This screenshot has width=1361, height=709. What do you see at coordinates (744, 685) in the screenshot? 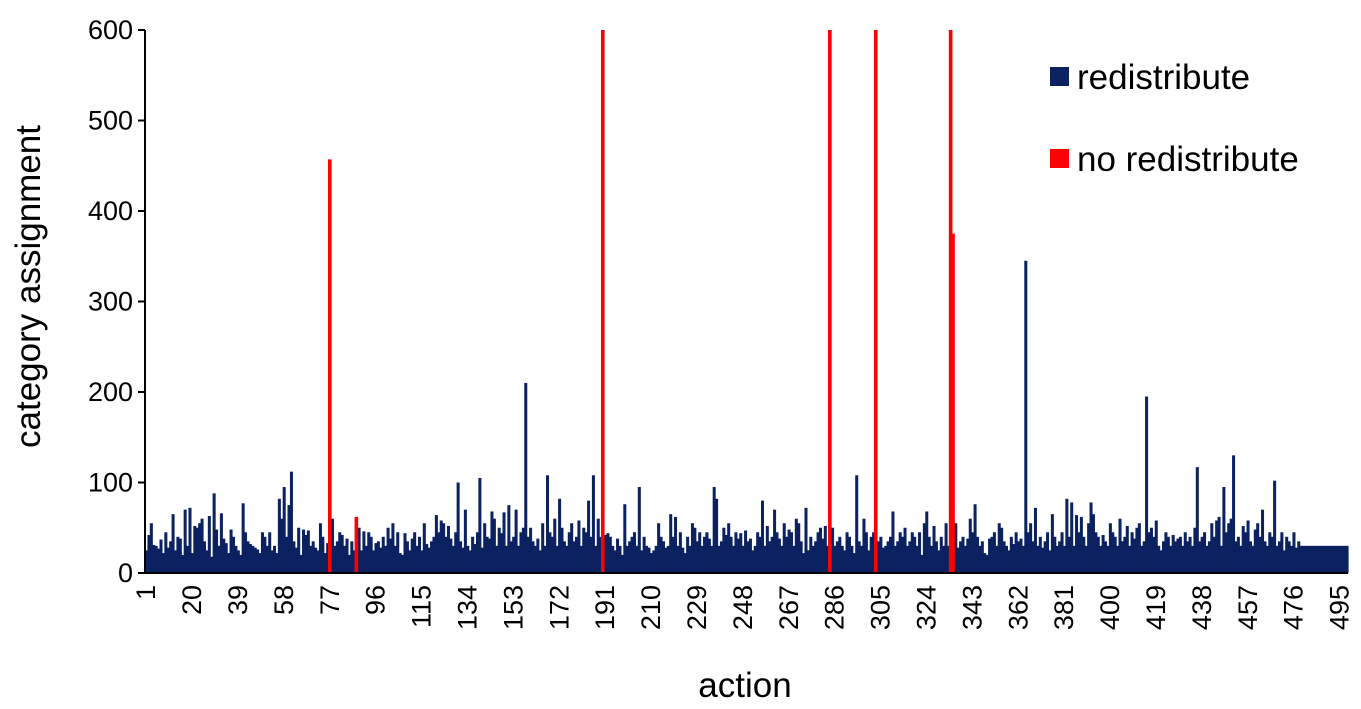
I see `x-axis-title: action` at bounding box center [744, 685].